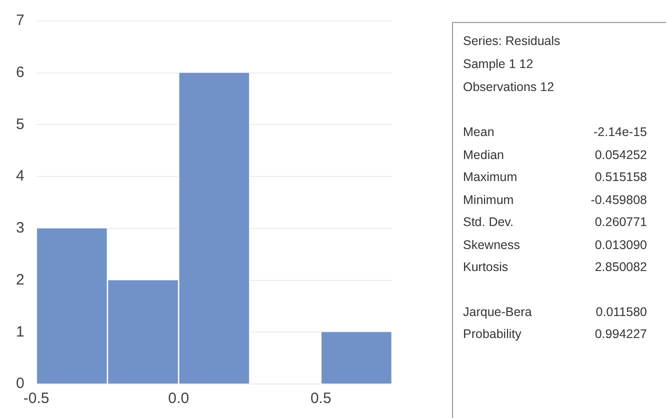 This screenshot has height=418, width=669. I want to click on text: Skewness, so click(492, 245).